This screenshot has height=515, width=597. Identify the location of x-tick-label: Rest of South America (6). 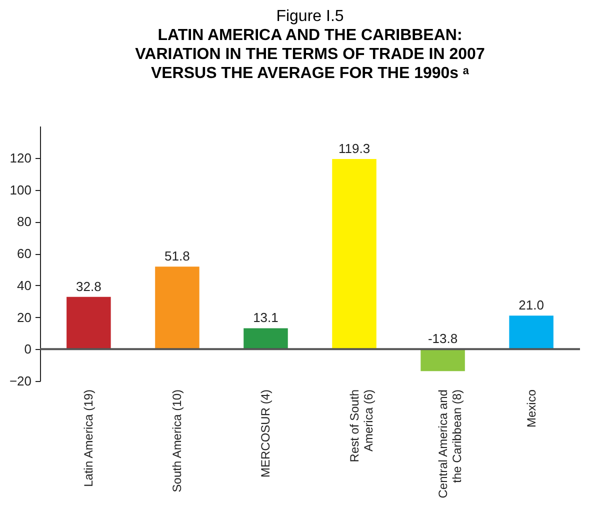
(361, 426).